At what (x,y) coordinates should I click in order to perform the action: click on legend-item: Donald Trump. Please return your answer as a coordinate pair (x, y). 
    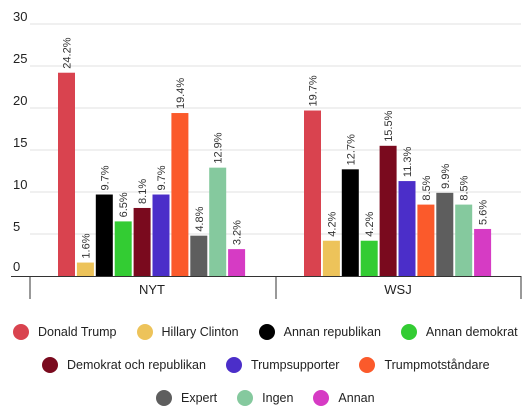
    Looking at the image, I should click on (65, 332).